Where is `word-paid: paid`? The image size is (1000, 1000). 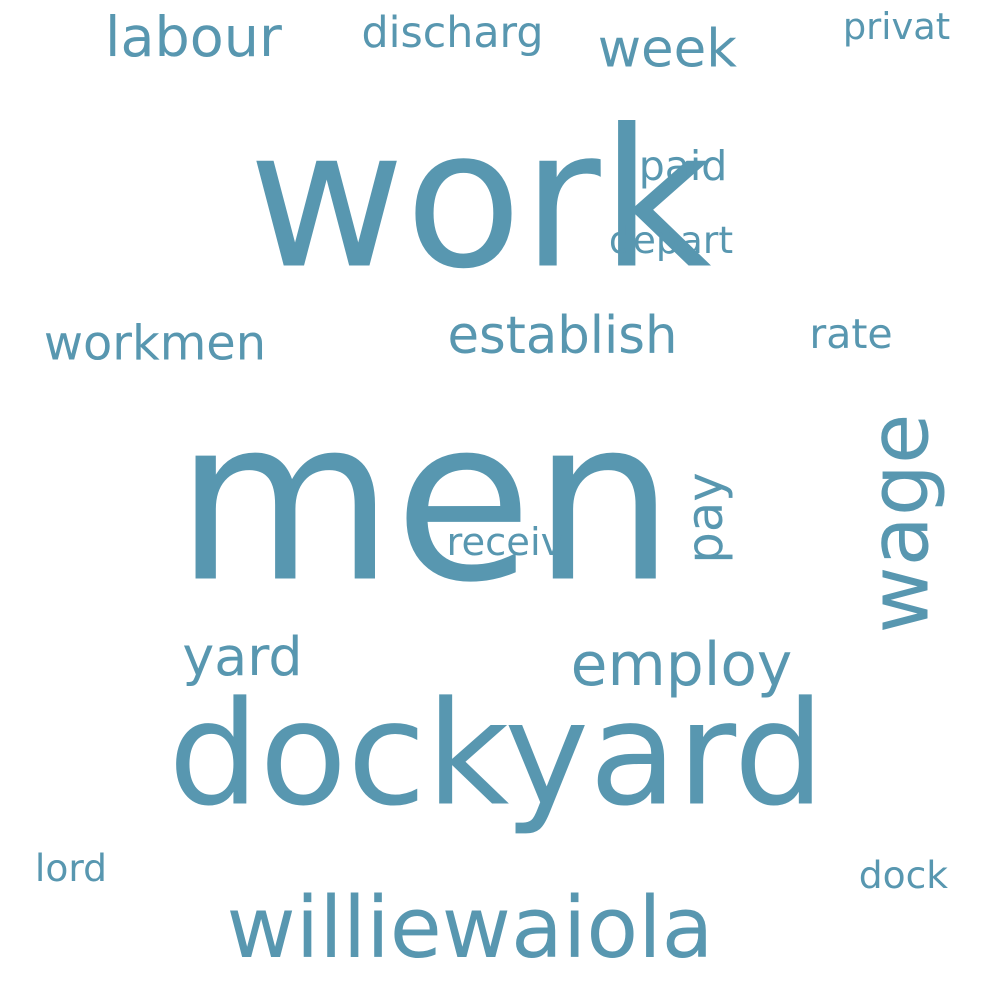
word-paid: paid is located at coordinates (683, 166).